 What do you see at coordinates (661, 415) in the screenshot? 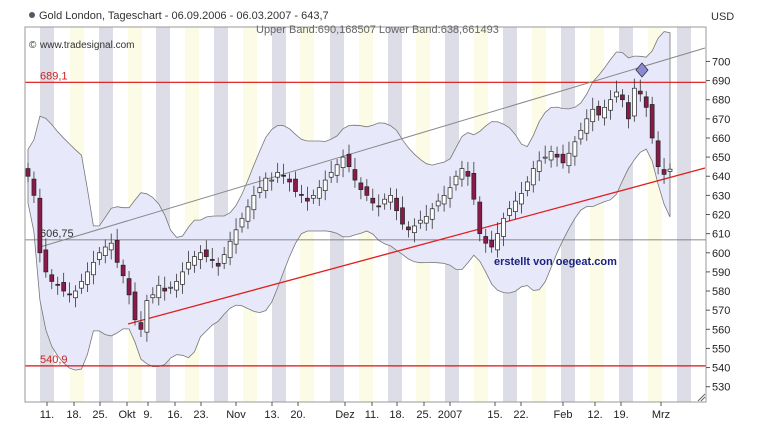
I see `x-tick-label: Mrz` at bounding box center [661, 415].